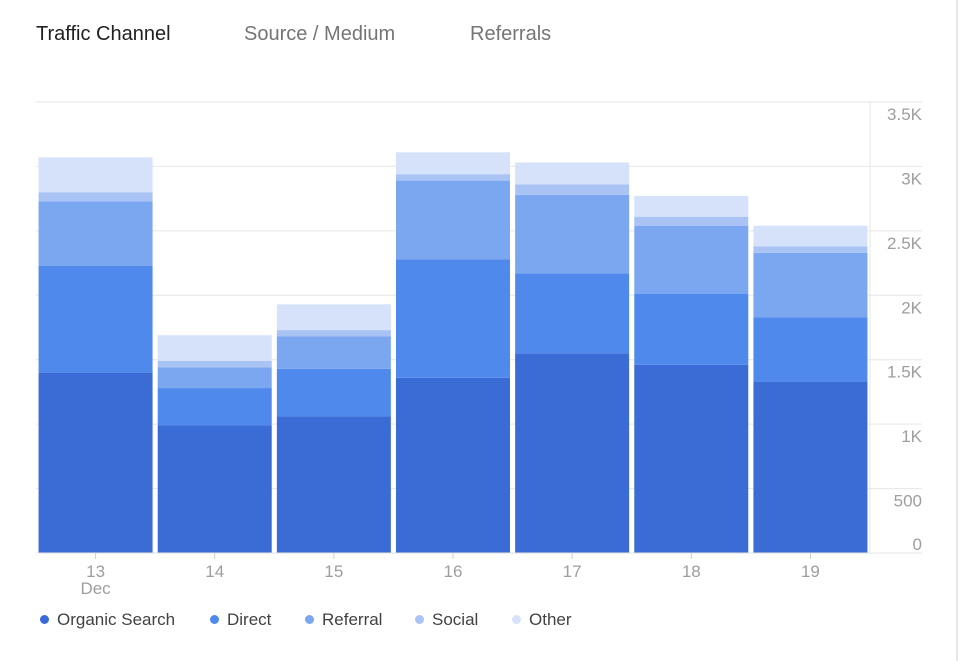 The image size is (960, 661). Describe the element at coordinates (516, 619) in the screenshot. I see `legend-dot-other` at that location.